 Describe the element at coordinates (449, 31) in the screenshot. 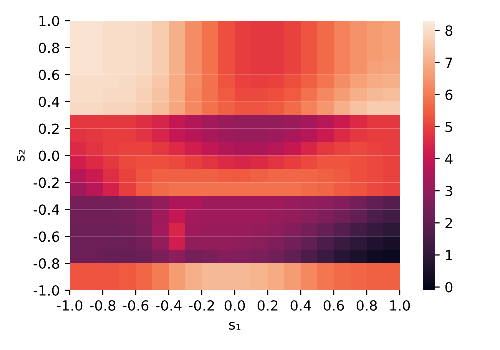

I see `color-bar-label: 8` at that location.